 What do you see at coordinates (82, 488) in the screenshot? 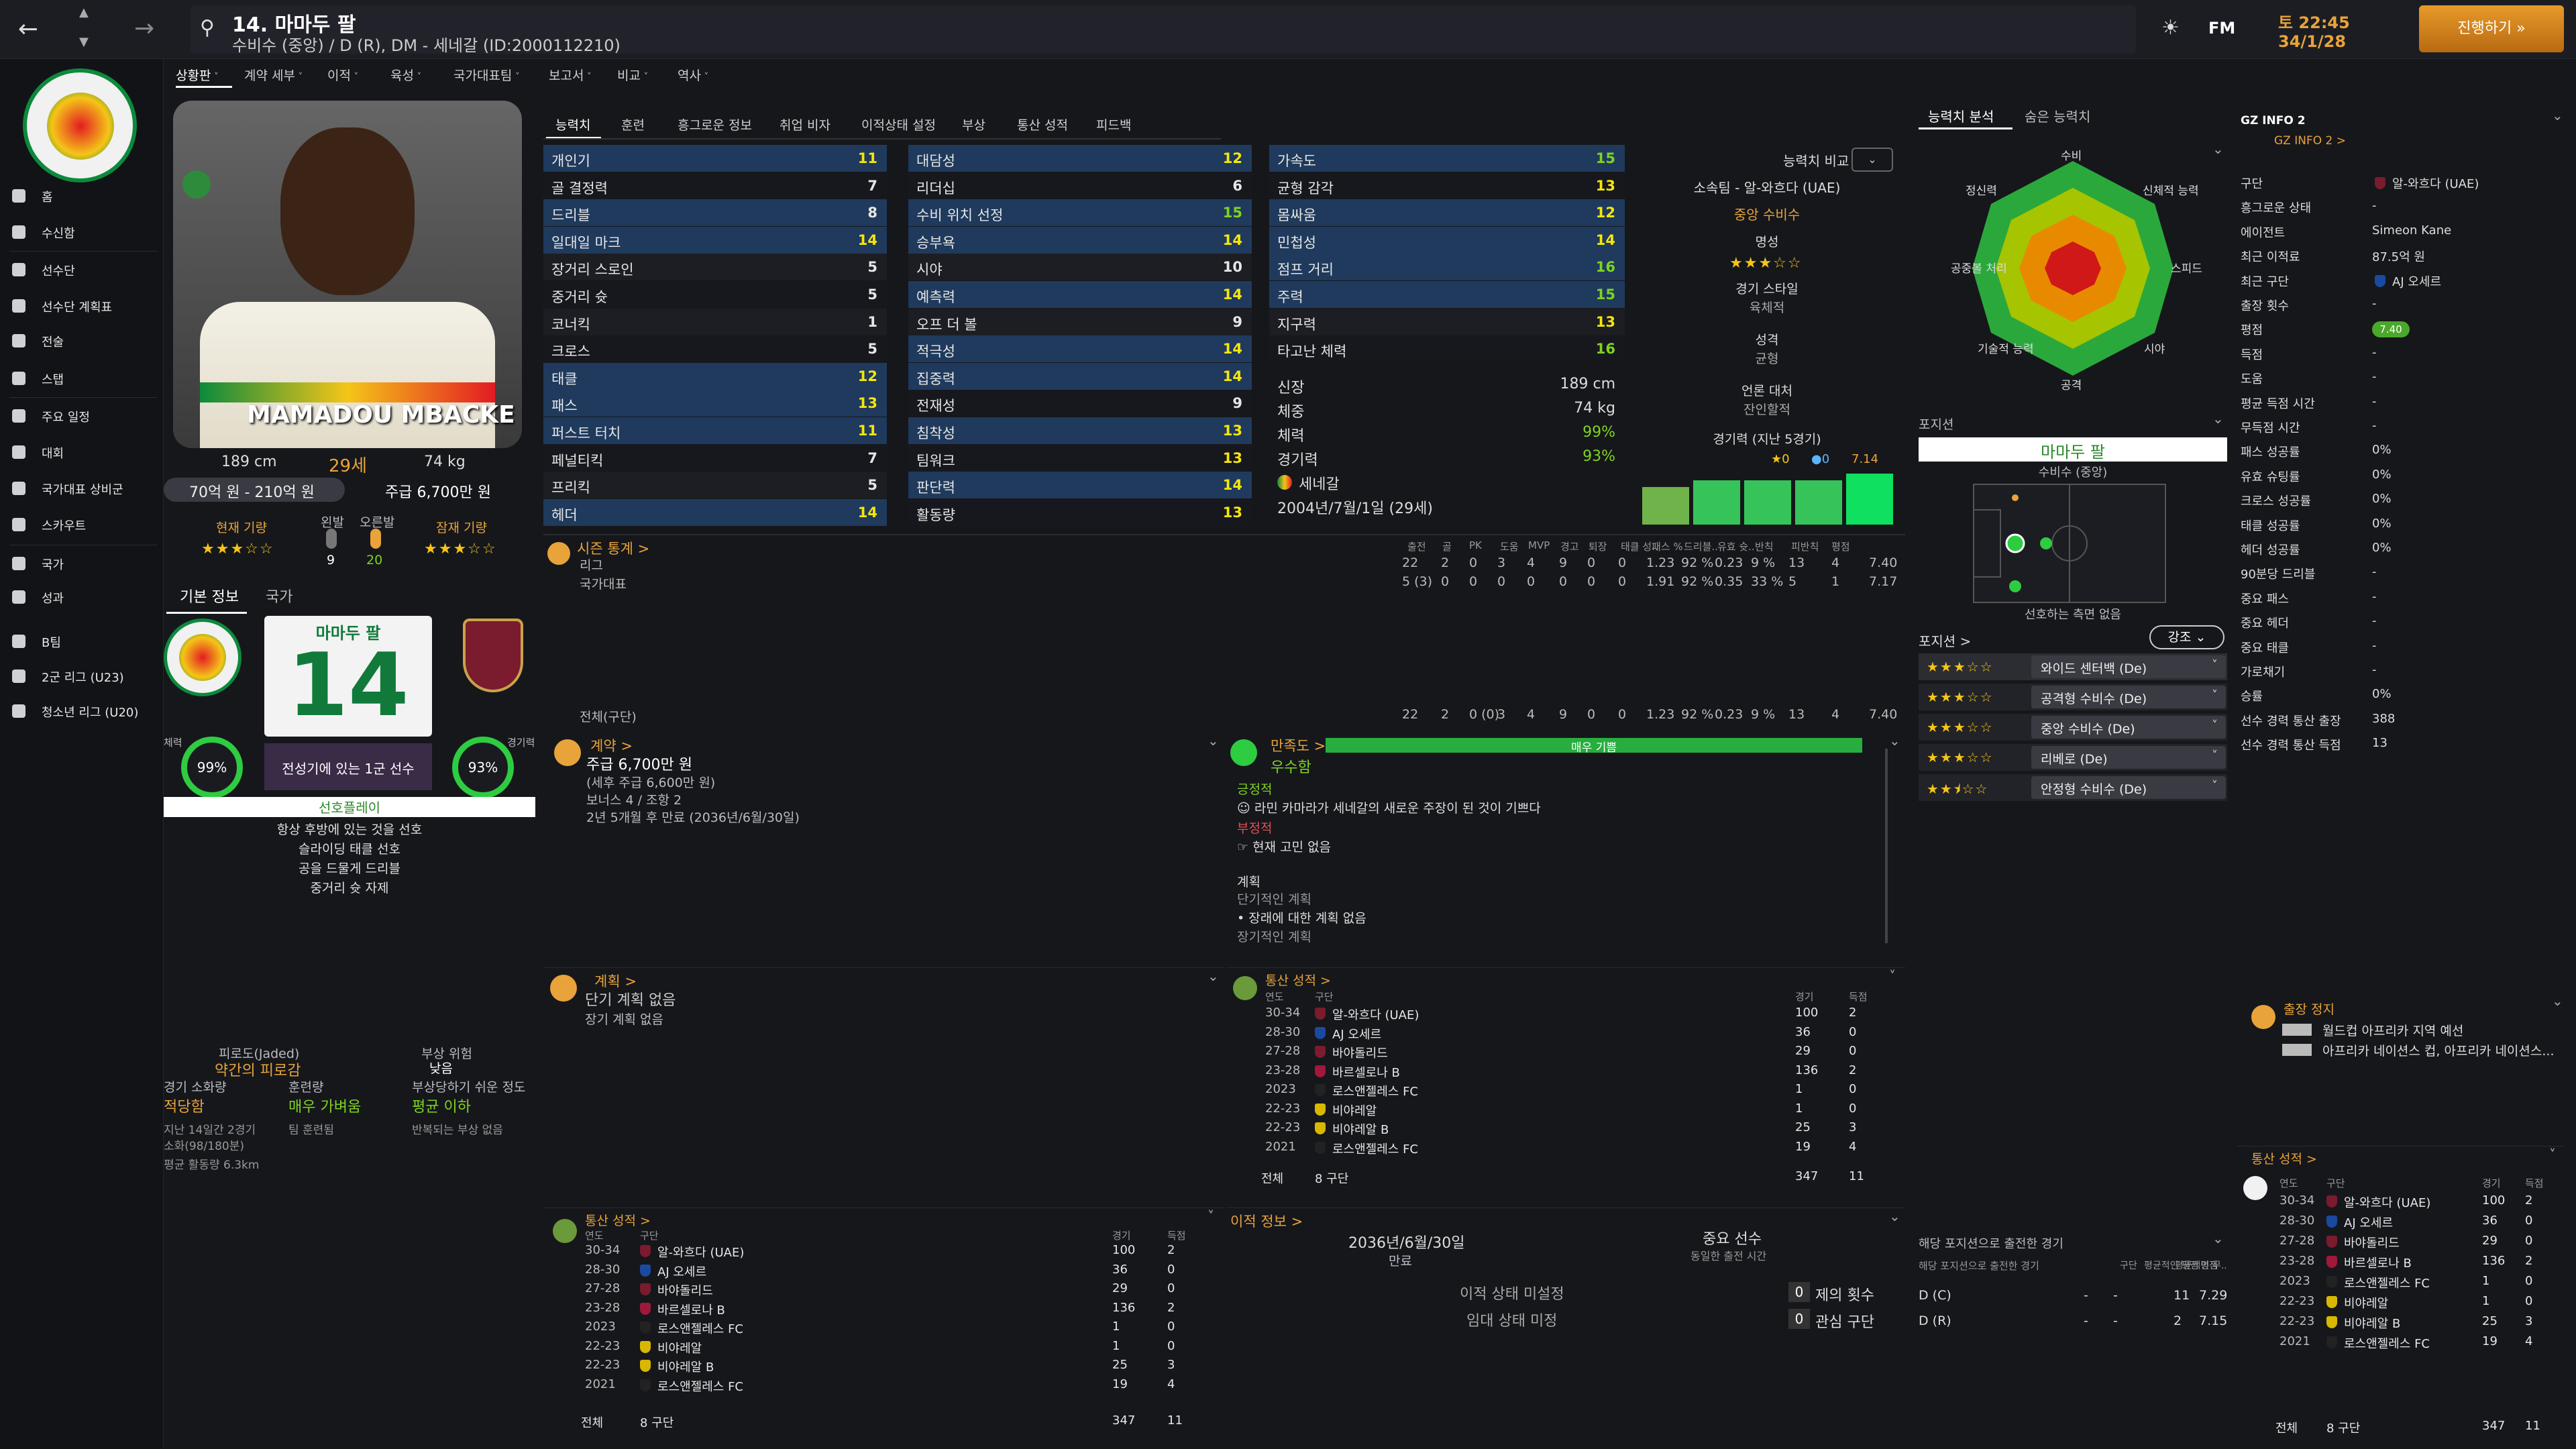
I see `sidebar-item: 국가대표 상비군` at bounding box center [82, 488].